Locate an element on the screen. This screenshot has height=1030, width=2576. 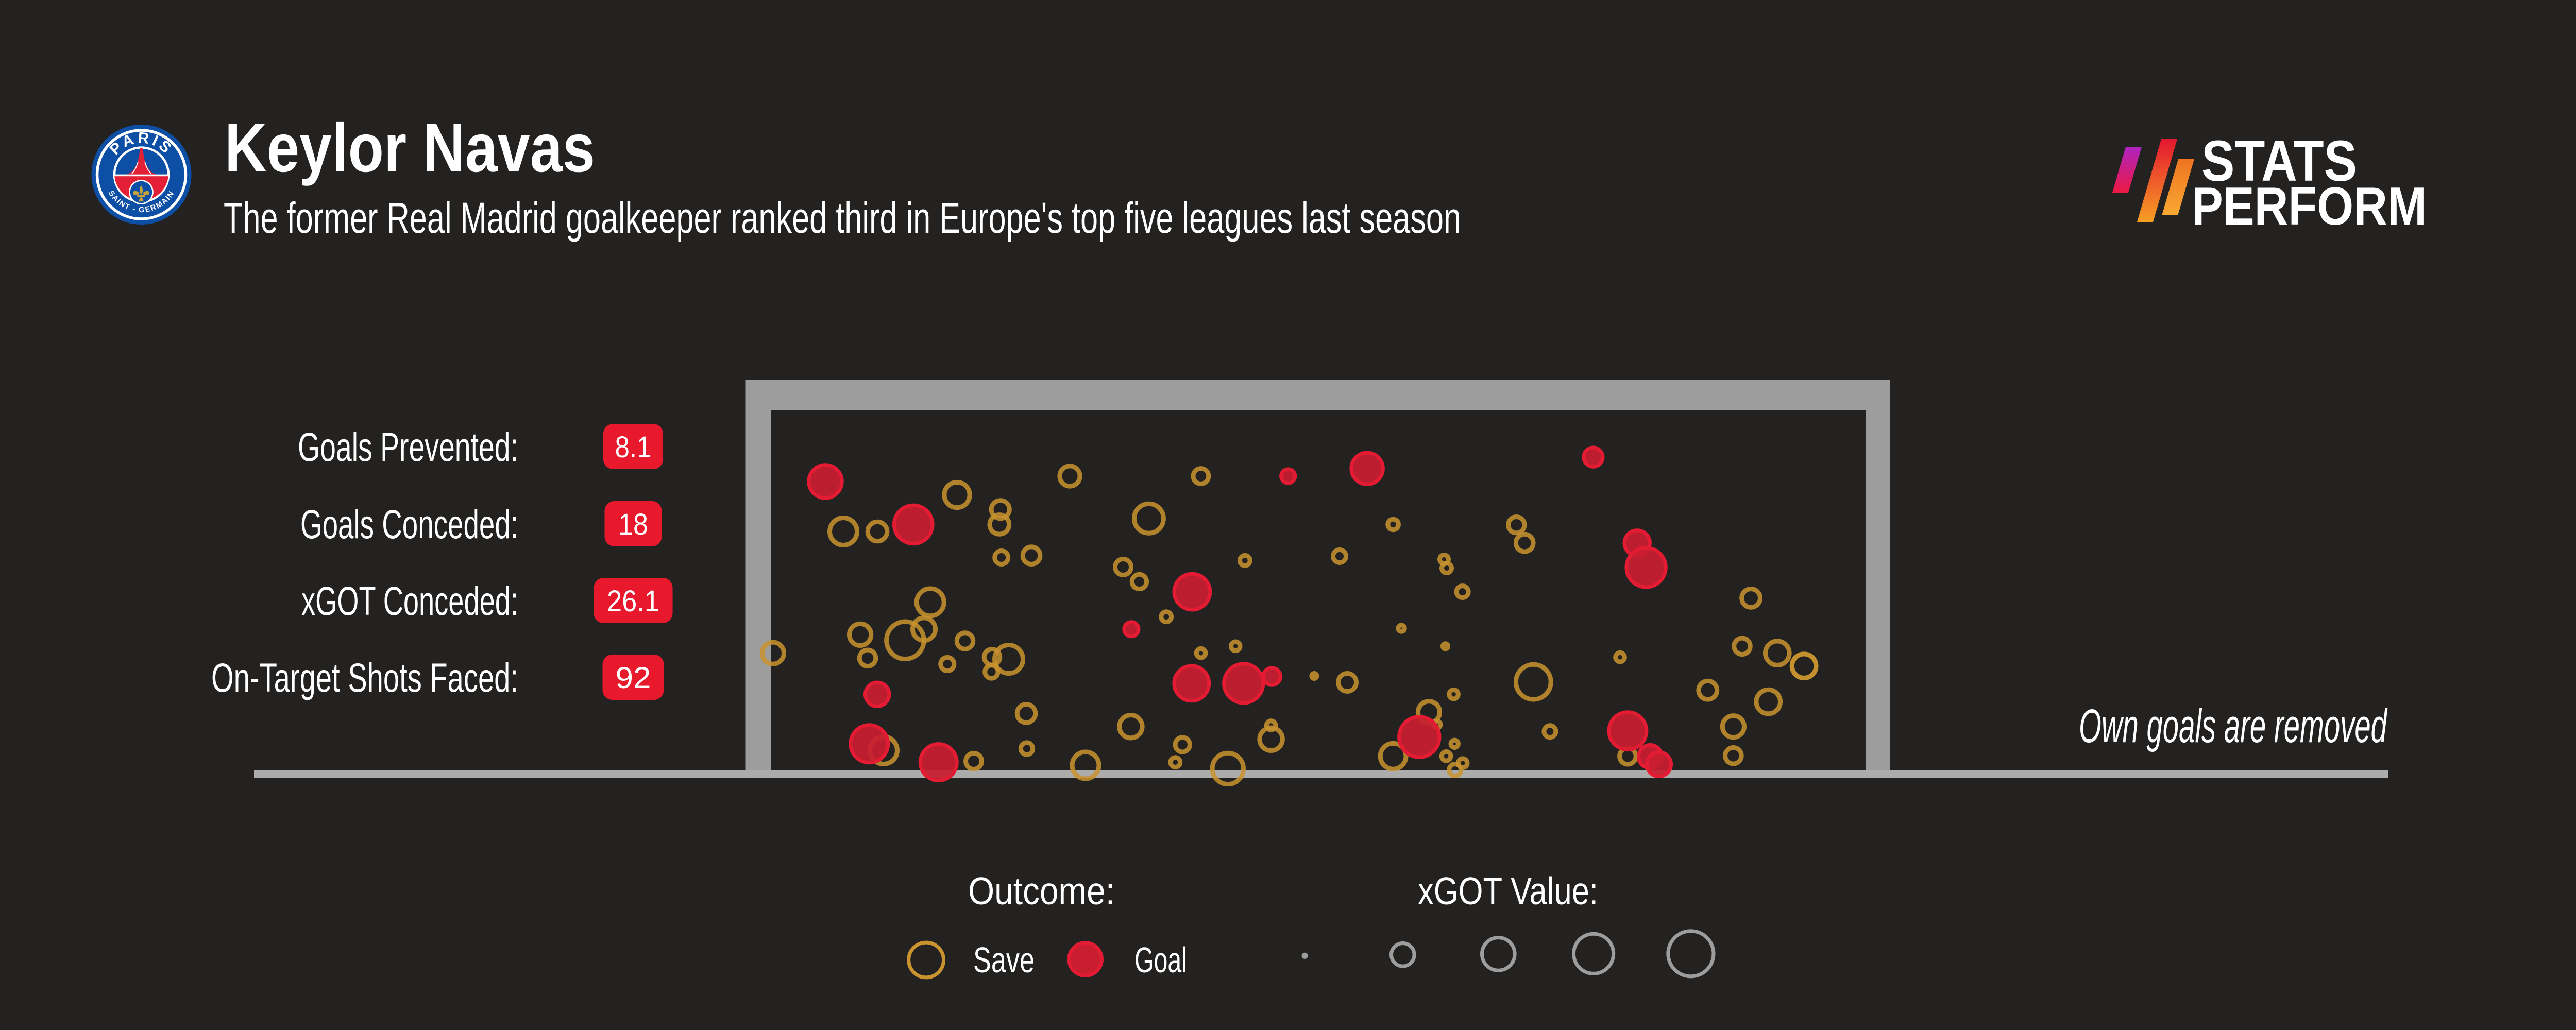
svg-text: Keylor Navas is located at coordinates (410, 148).